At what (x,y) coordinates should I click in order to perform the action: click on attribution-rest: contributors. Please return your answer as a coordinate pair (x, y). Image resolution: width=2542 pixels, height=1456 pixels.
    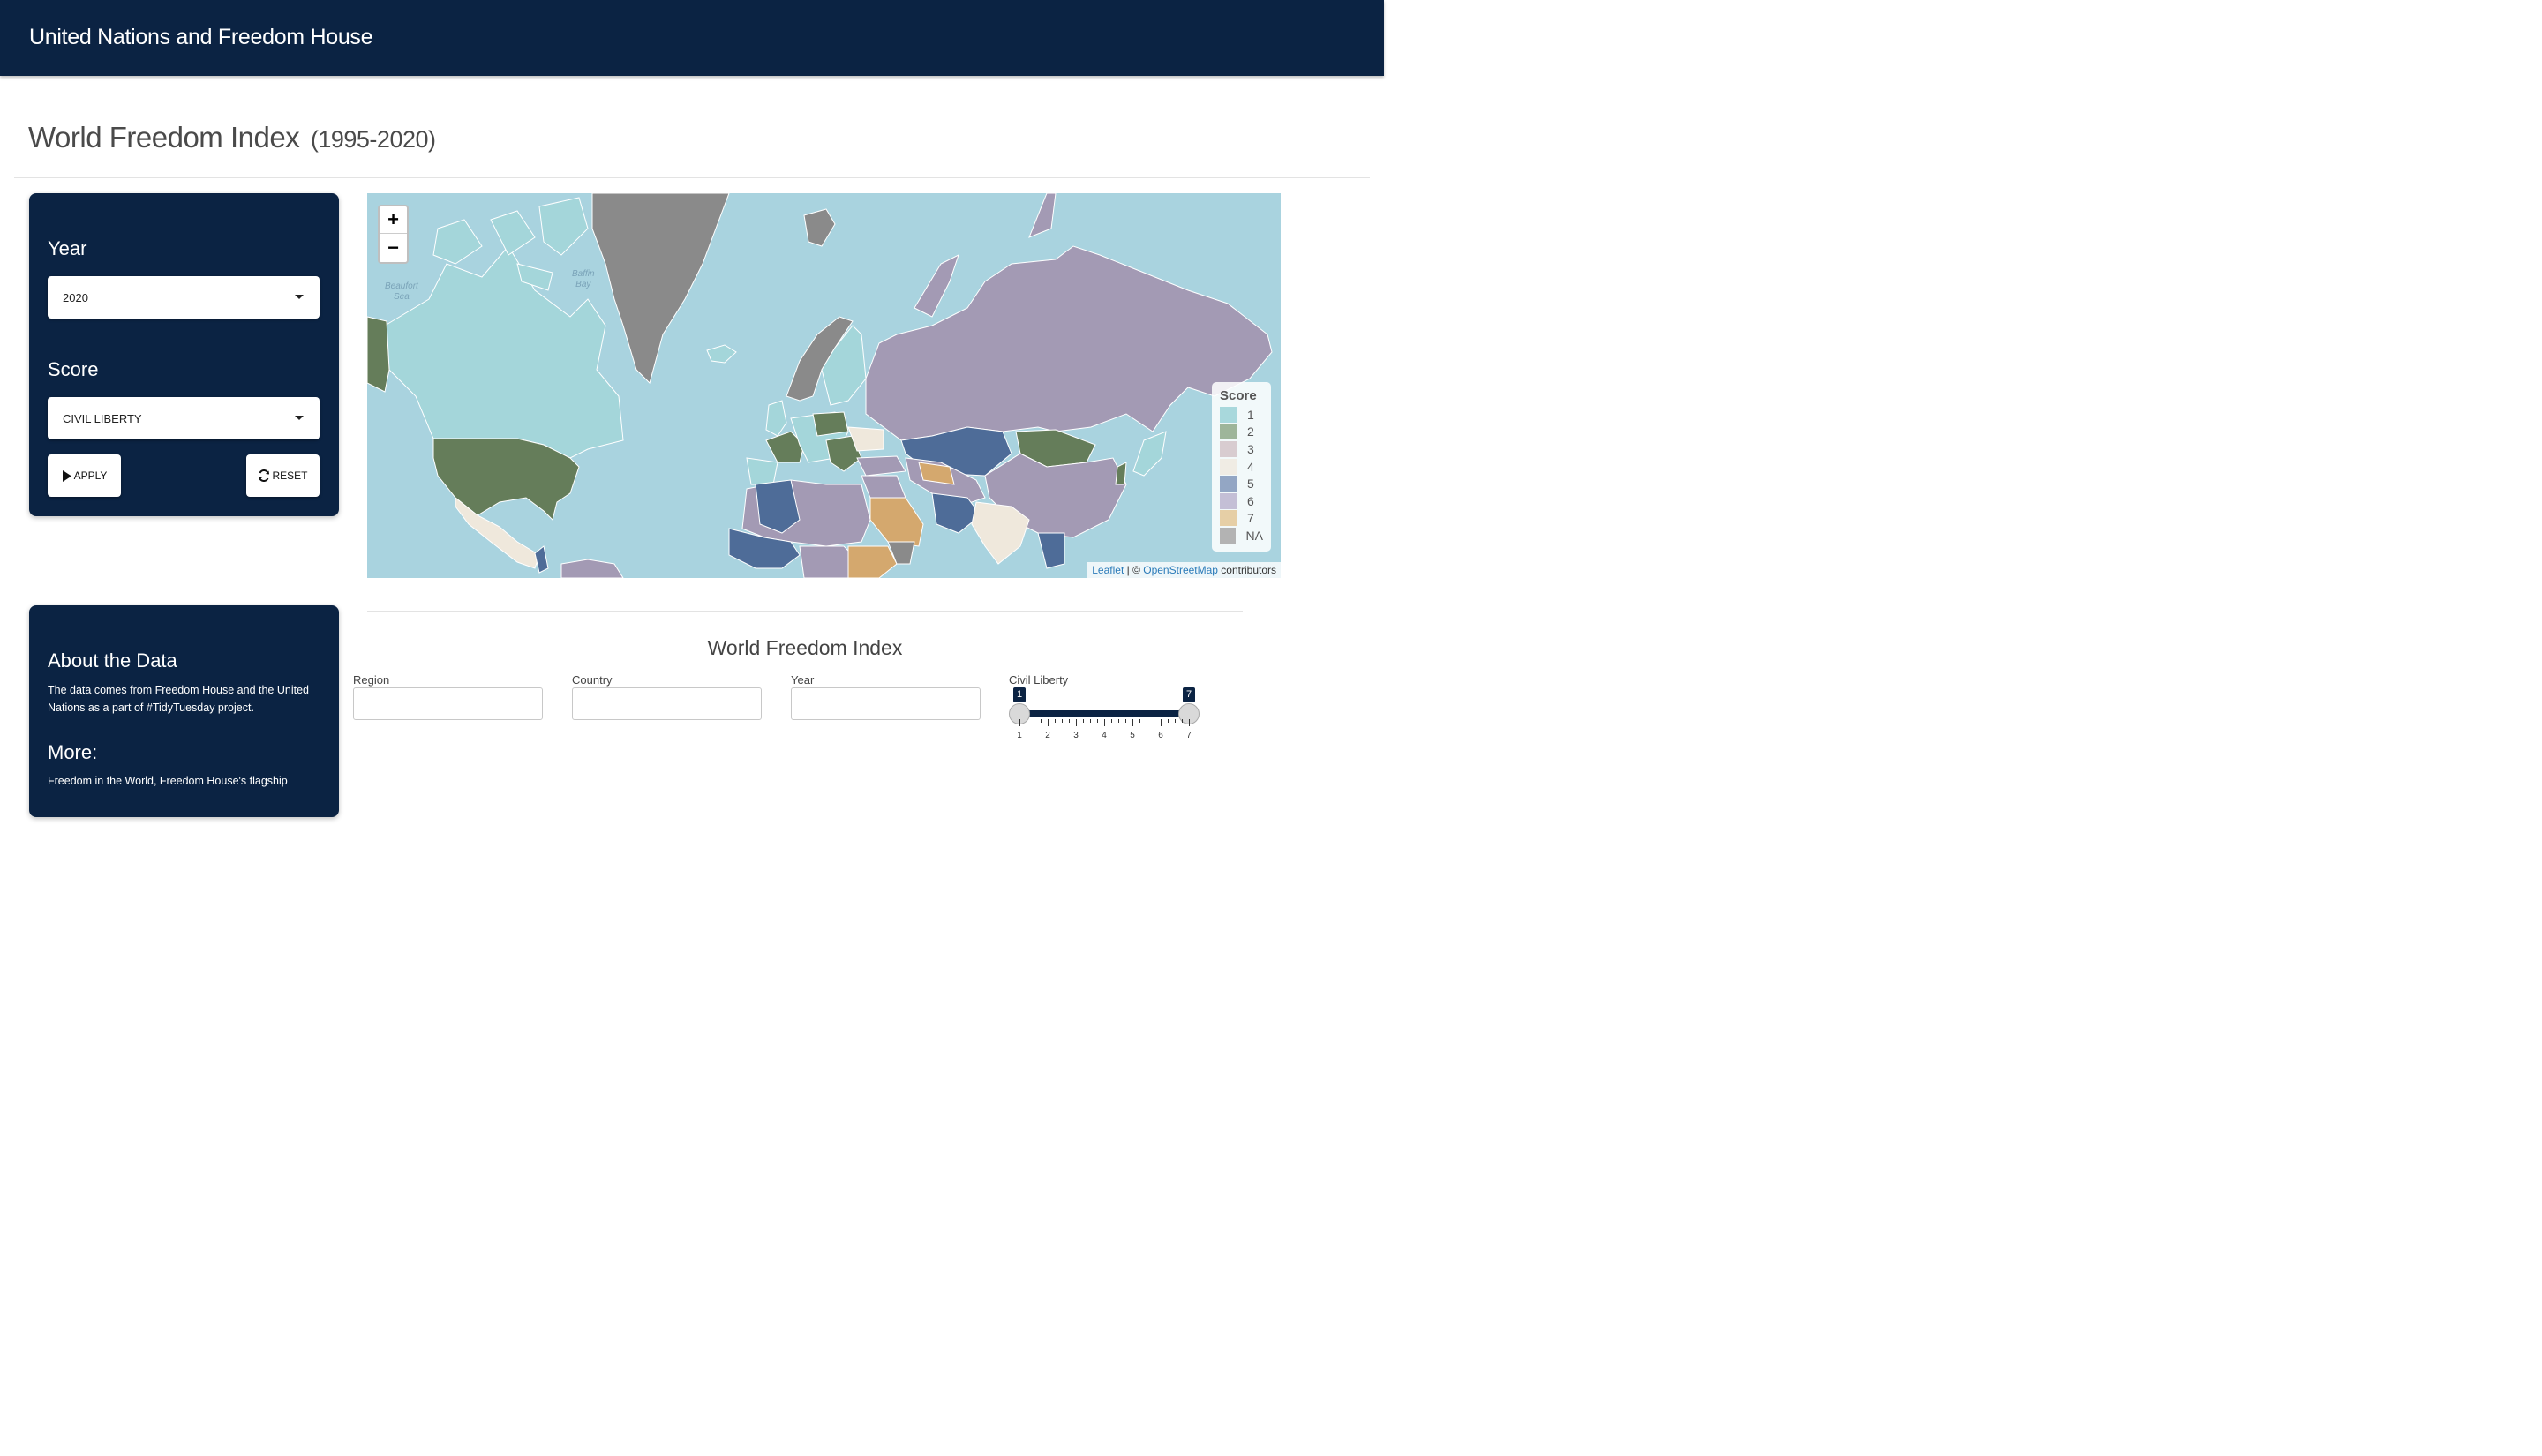
    Looking at the image, I should click on (1246, 570).